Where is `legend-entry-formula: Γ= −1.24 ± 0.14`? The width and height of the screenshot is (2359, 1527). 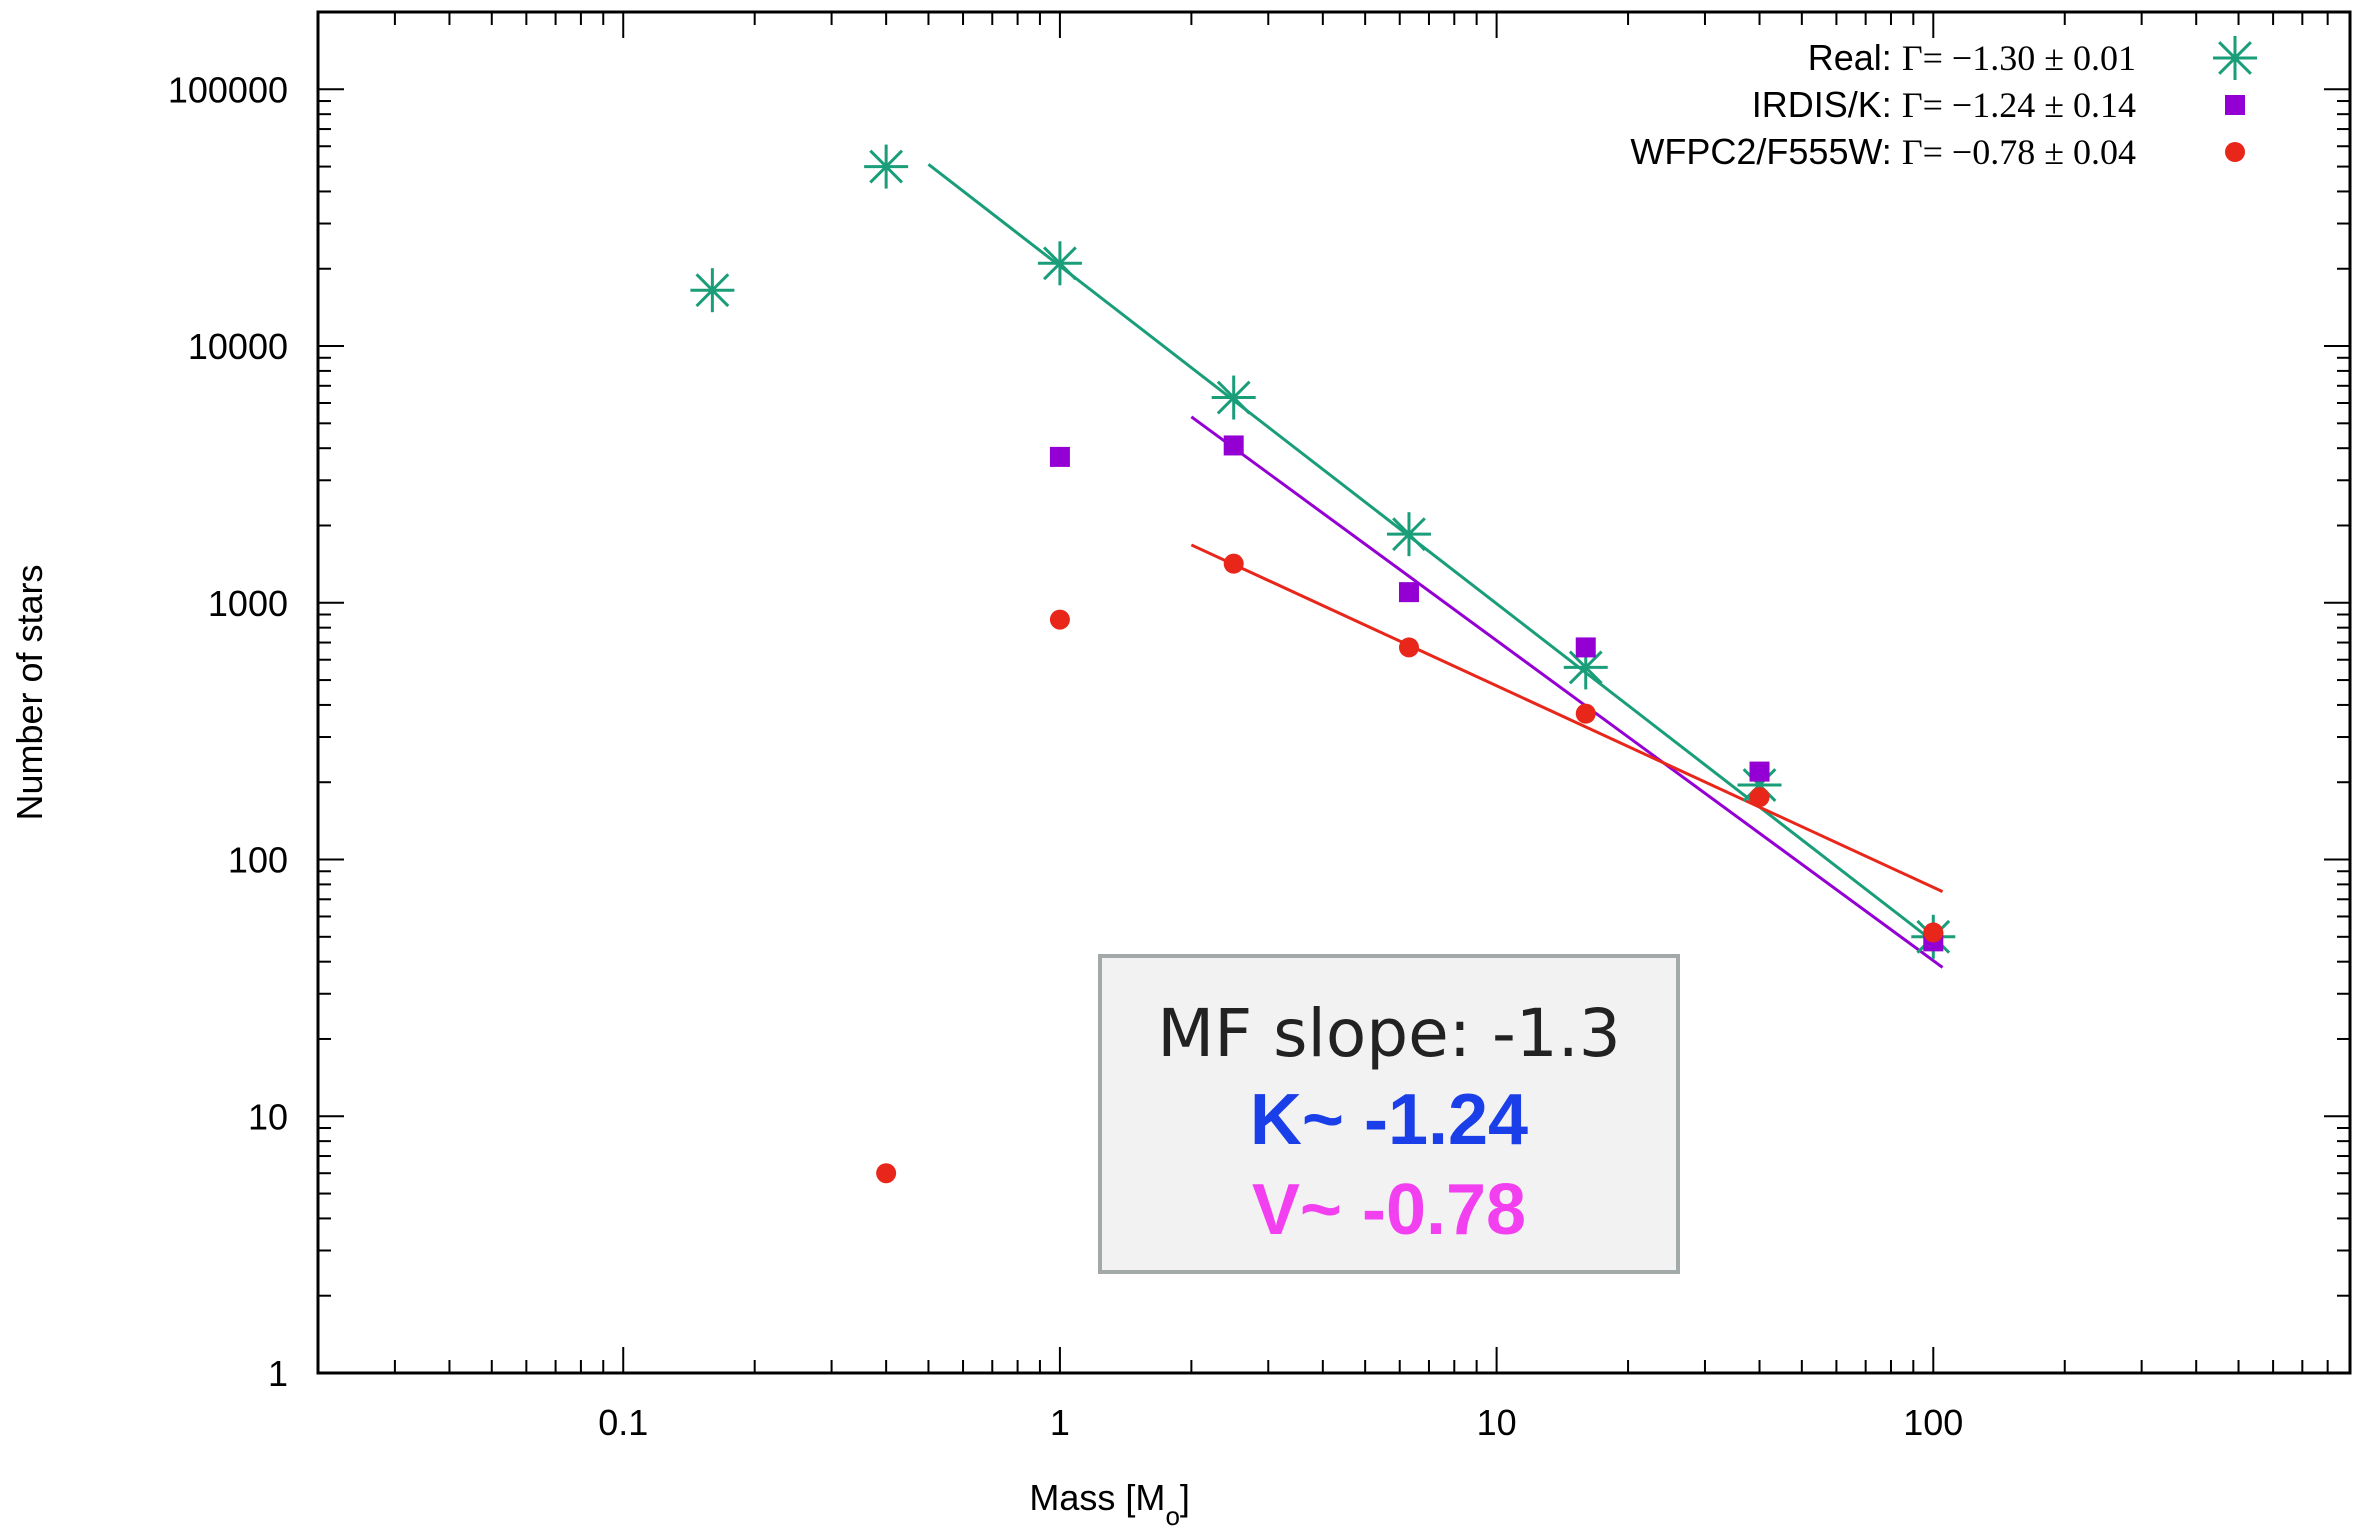
legend-entry-formula: Γ= −1.24 ± 0.14 is located at coordinates (2019, 105).